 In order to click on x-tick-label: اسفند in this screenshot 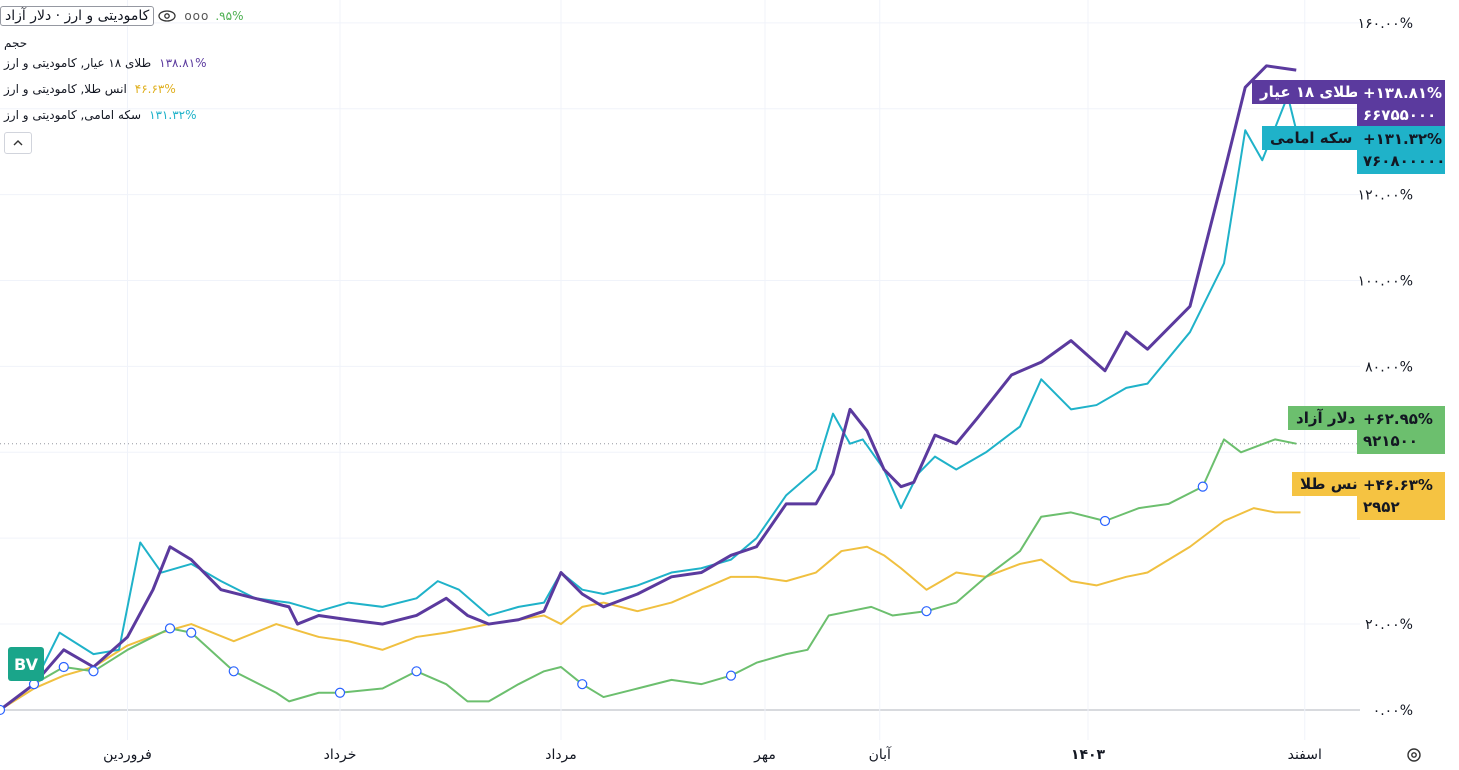, I will do `click(1305, 755)`.